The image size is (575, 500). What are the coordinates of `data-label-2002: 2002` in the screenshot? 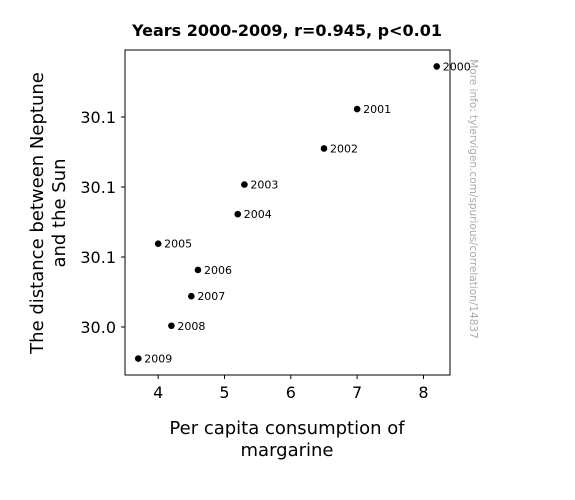 It's located at (344, 148).